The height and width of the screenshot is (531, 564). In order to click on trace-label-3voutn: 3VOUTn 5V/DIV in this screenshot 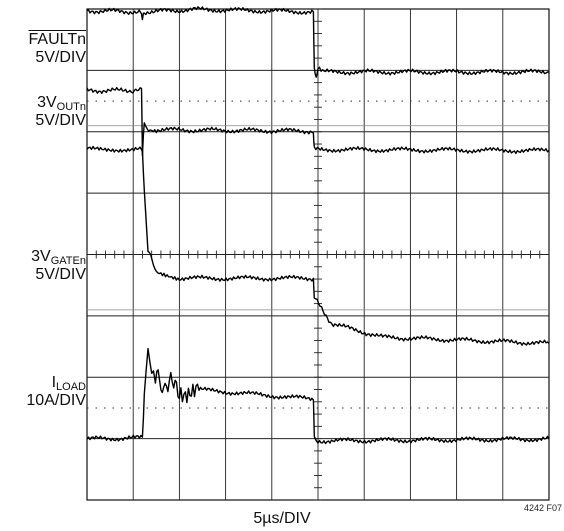, I will do `click(60, 112)`.